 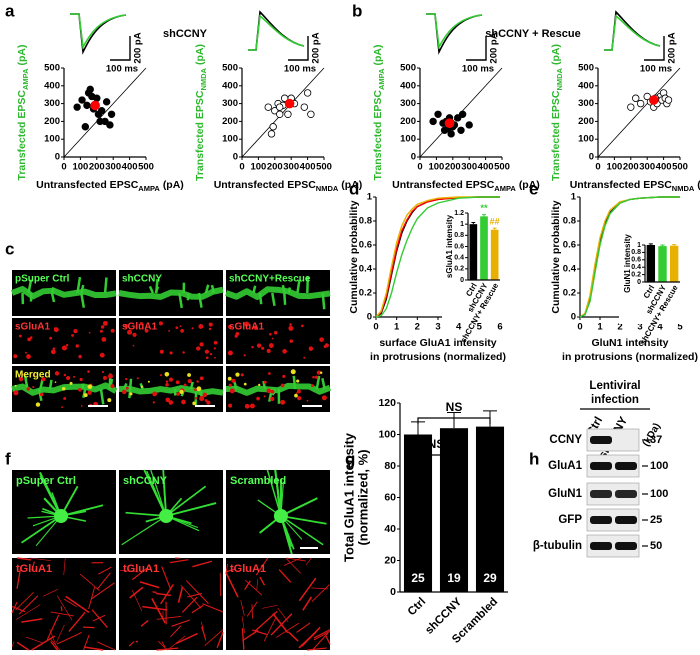 What do you see at coordinates (454, 407) in the screenshot?
I see `comparison-label: NS` at bounding box center [454, 407].